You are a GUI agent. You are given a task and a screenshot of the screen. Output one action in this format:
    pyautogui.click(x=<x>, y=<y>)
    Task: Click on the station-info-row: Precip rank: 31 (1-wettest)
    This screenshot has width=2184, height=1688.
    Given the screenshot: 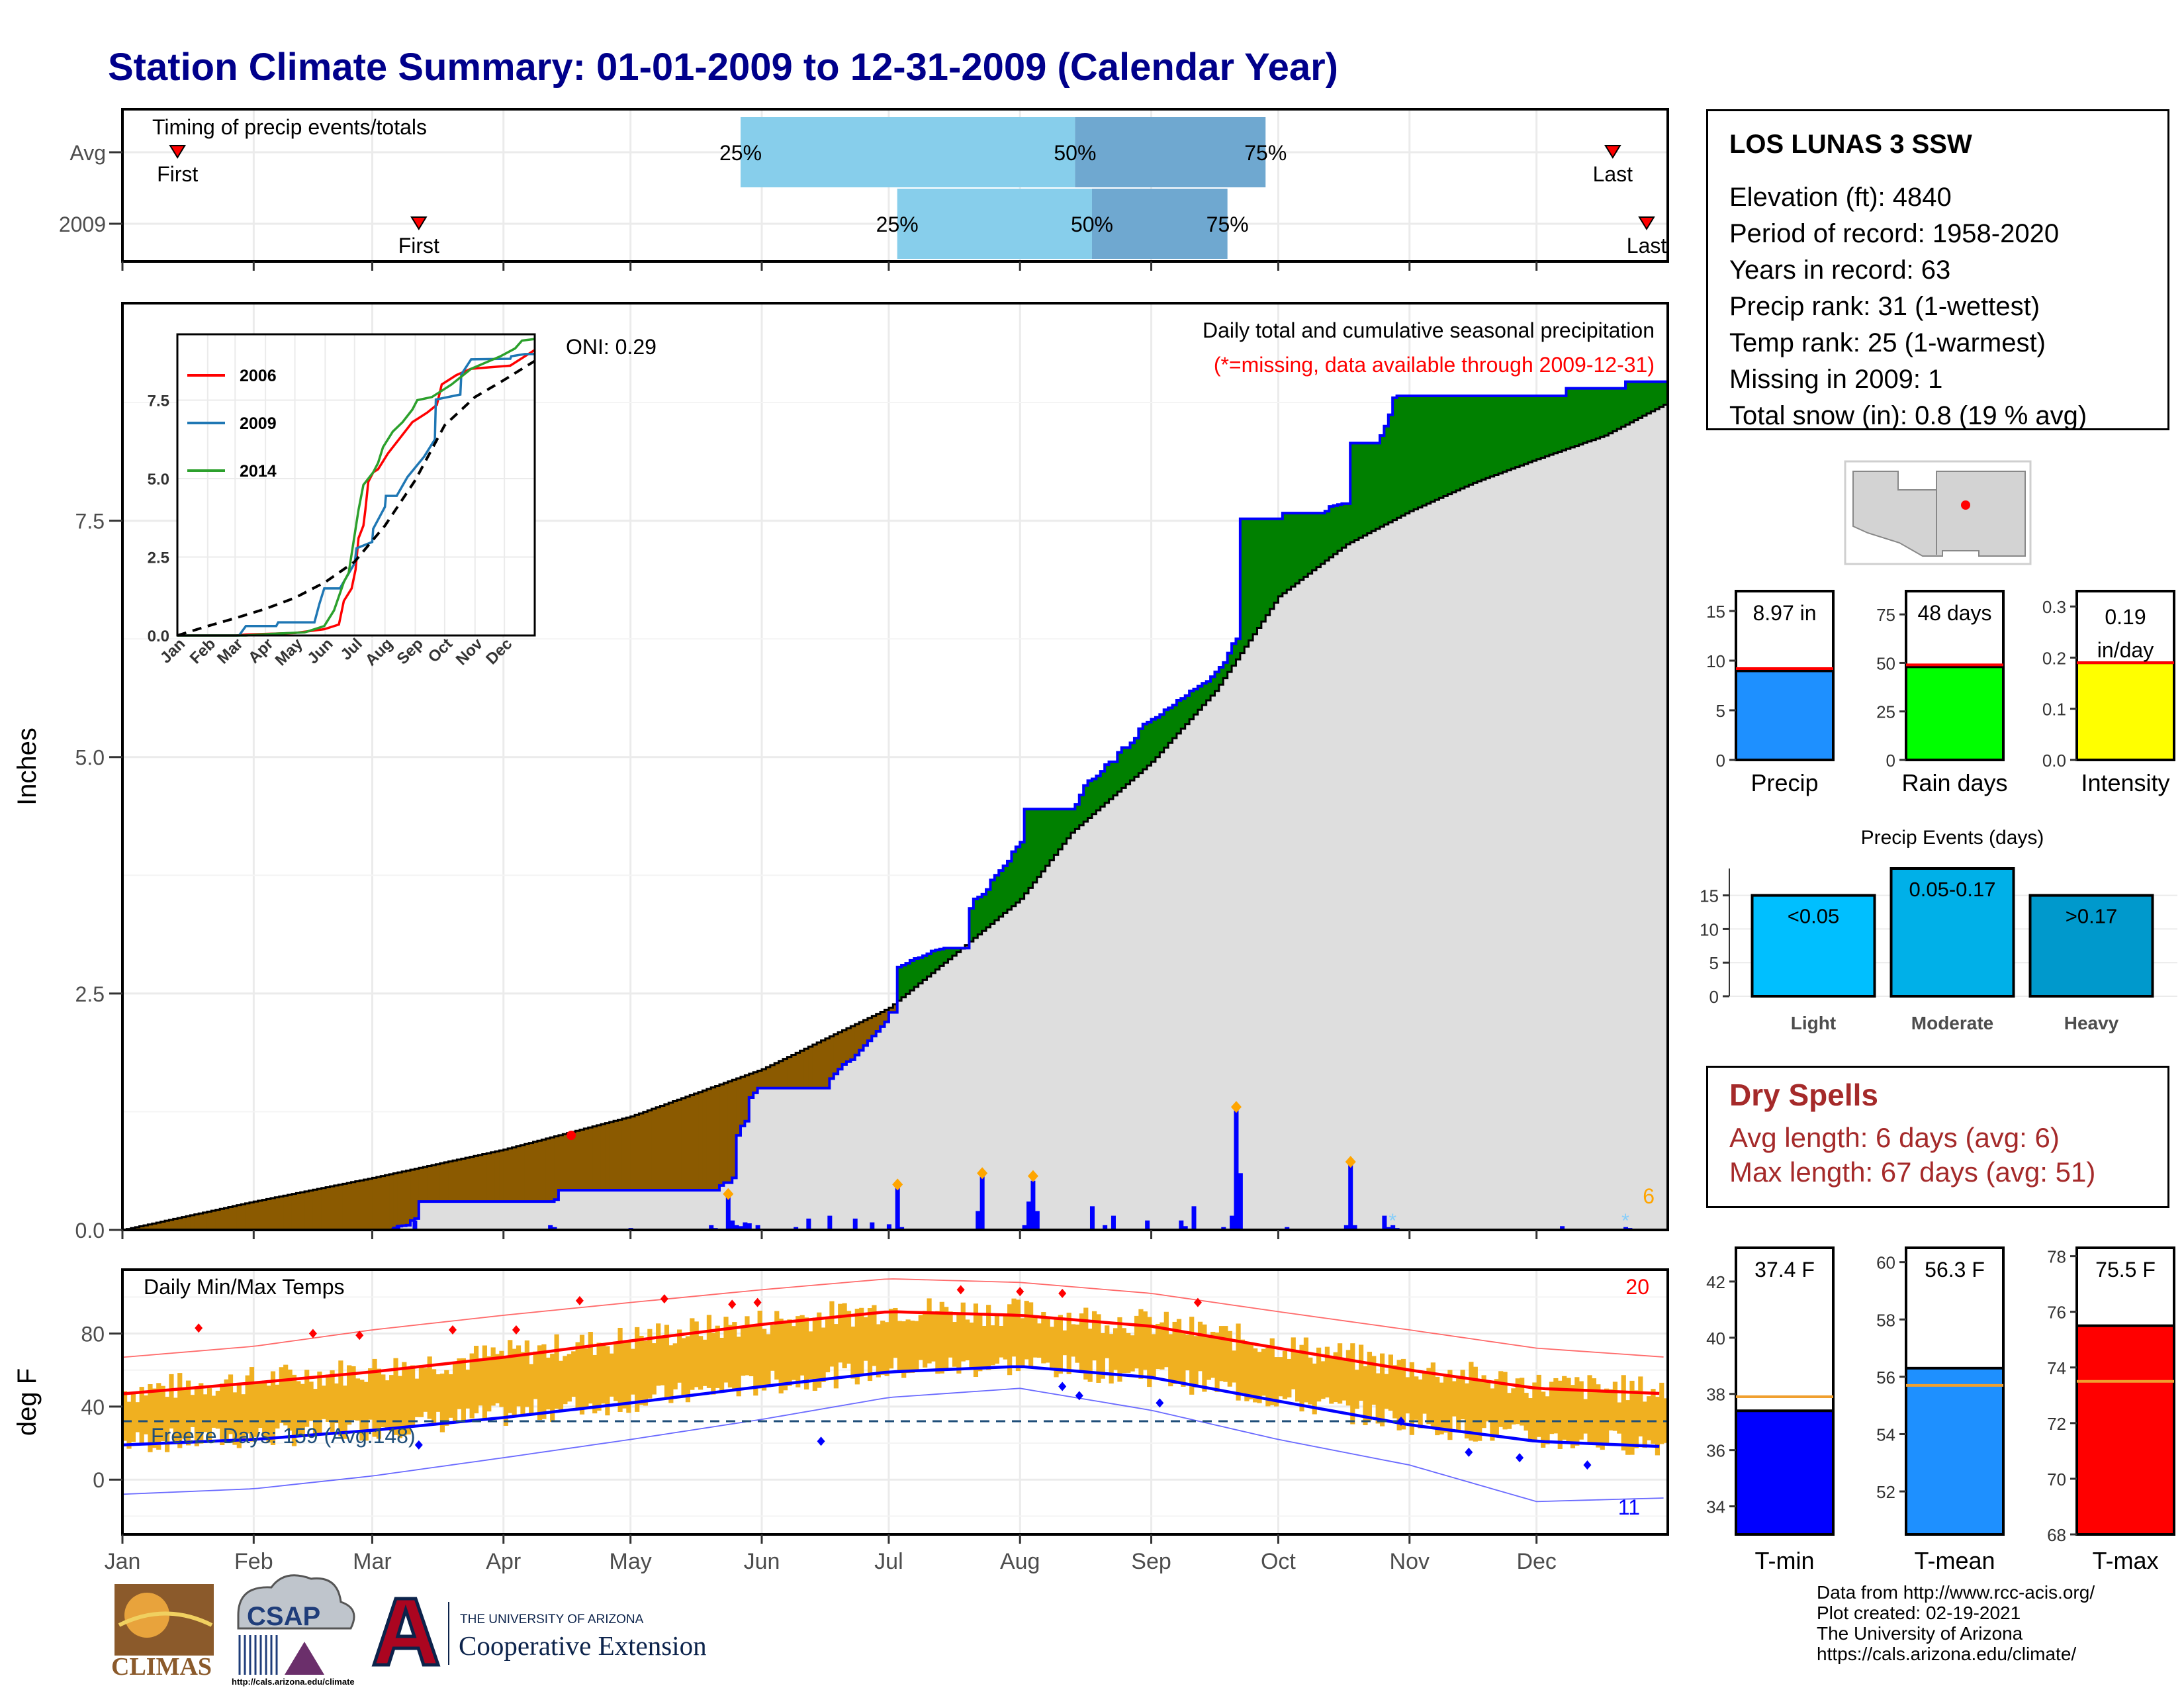 What is the action you would take?
    pyautogui.click(x=1885, y=306)
    